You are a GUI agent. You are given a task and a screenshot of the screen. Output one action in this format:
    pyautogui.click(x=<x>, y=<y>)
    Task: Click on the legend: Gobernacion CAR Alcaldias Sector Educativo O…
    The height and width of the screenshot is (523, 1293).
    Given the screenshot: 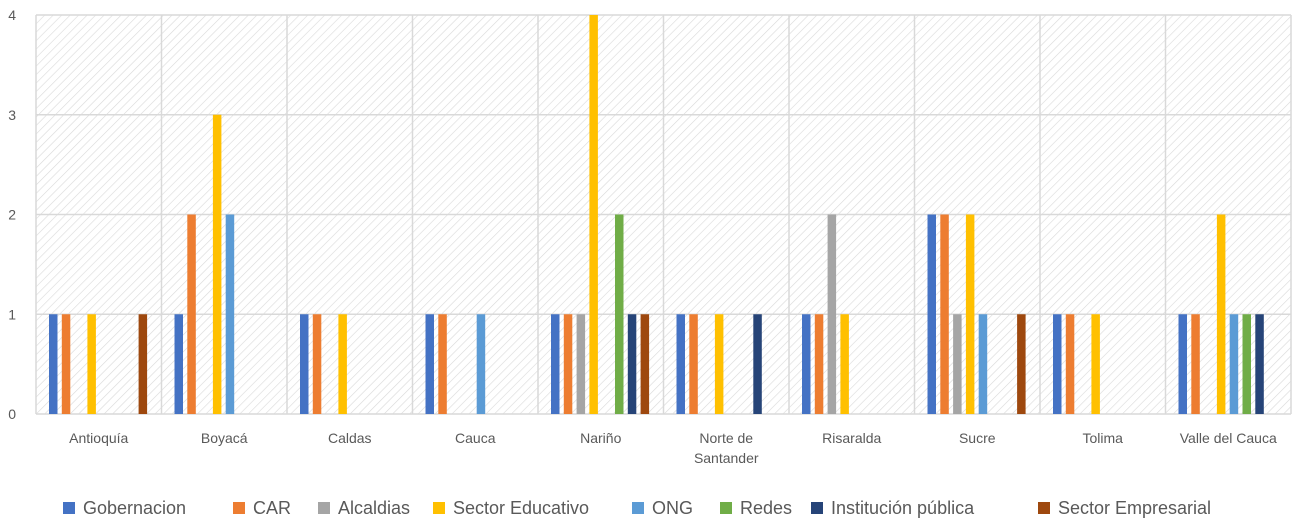 What is the action you would take?
    pyautogui.click(x=637, y=508)
    